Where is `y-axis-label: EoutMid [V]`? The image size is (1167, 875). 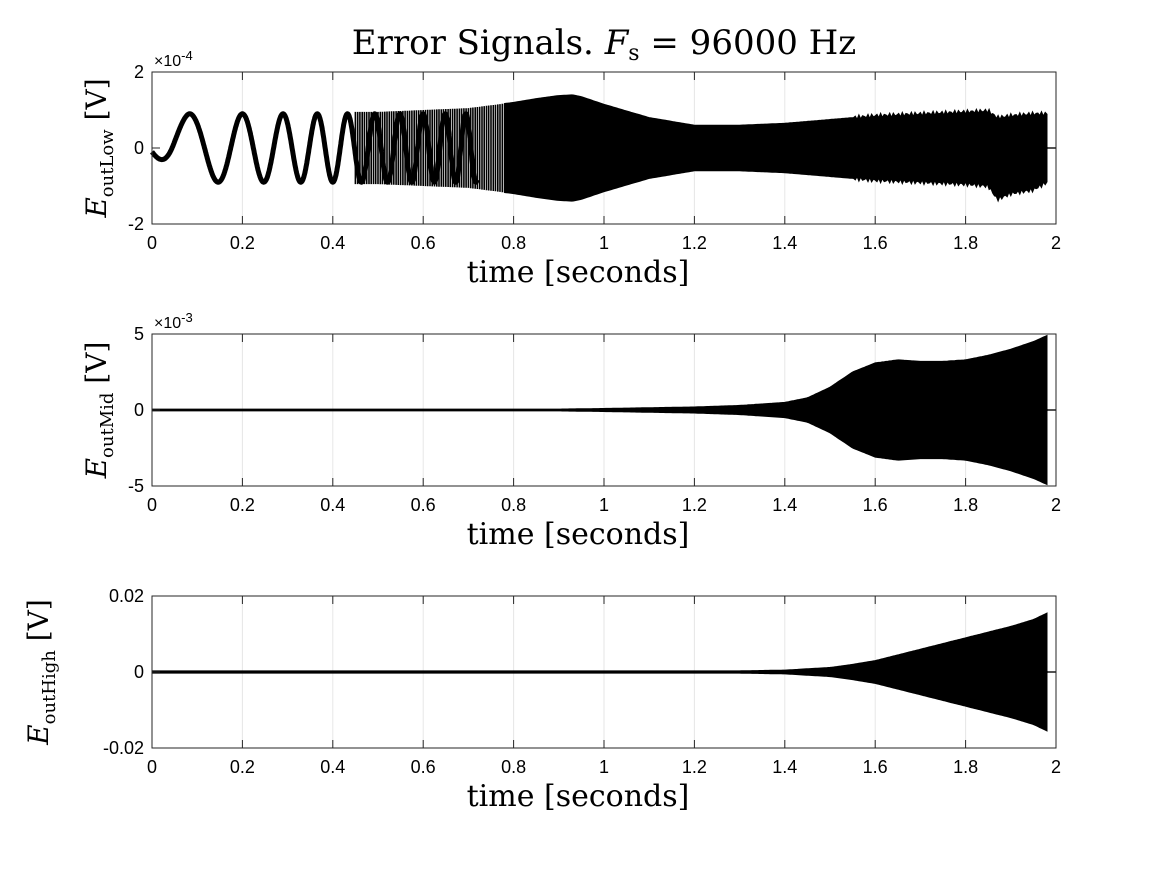 y-axis-label: EoutMid [V] is located at coordinates (99, 411).